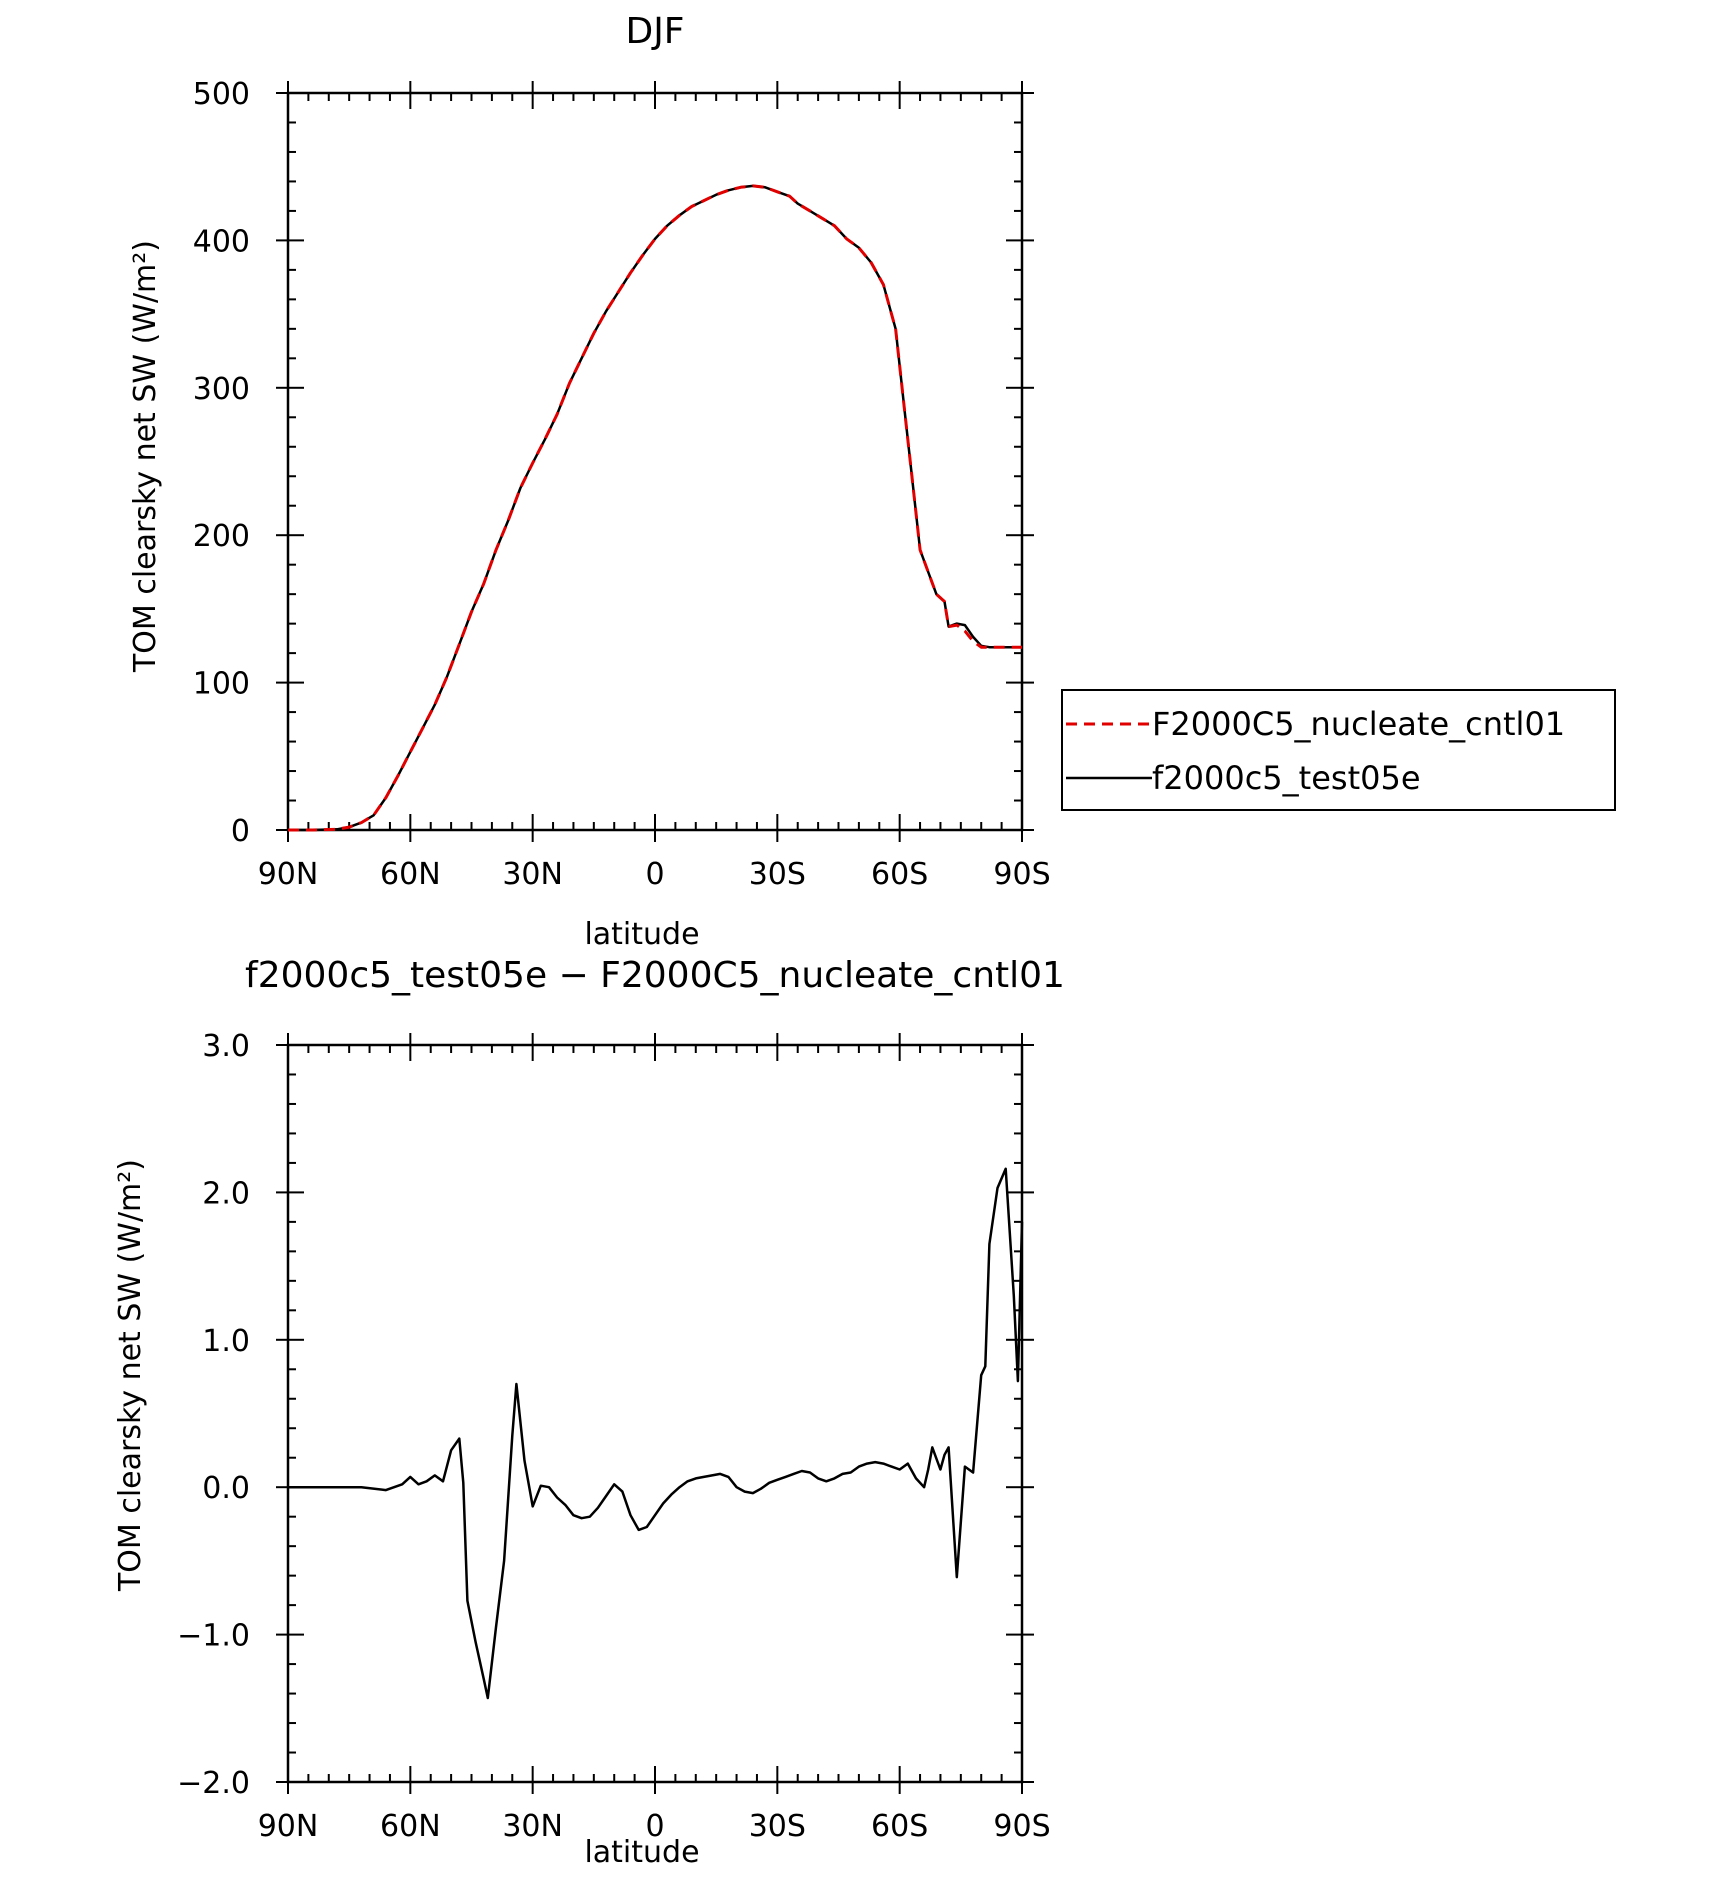  What do you see at coordinates (654, 874) in the screenshot?
I see `top-x-tick-label: 0` at bounding box center [654, 874].